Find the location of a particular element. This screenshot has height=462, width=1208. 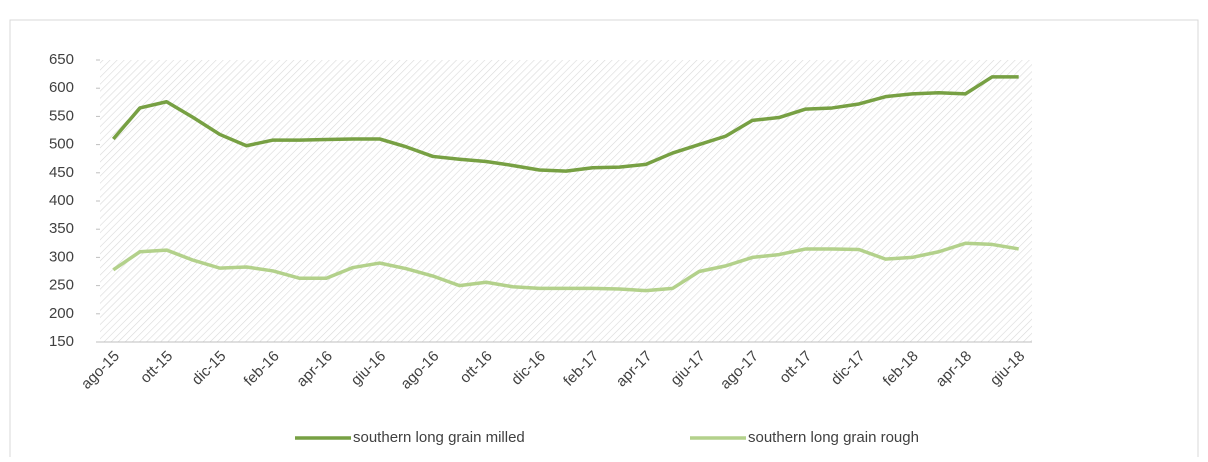

y-tick-label: 400 is located at coordinates (61, 200).